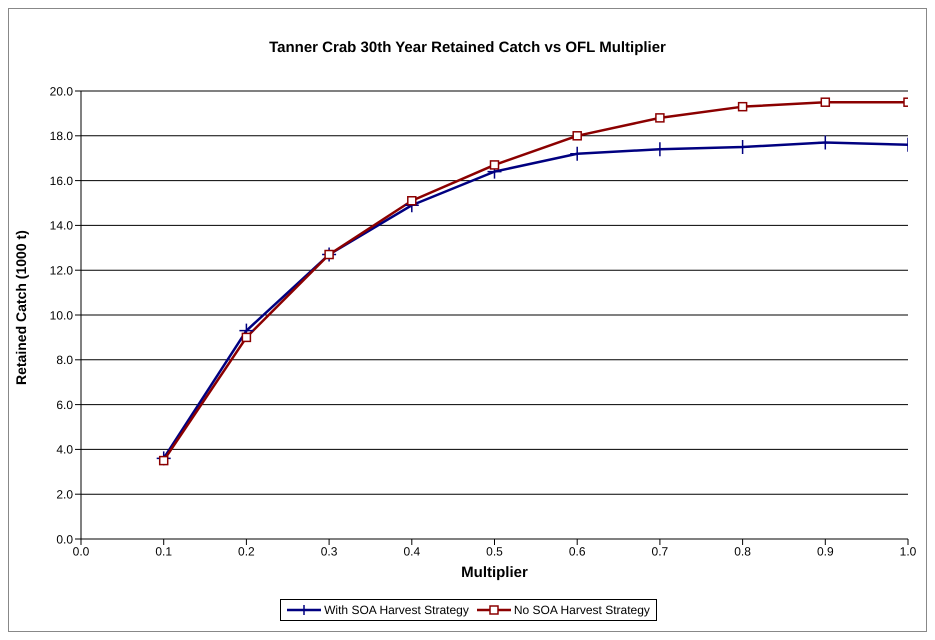  Describe the element at coordinates (81, 551) in the screenshot. I see `x-tick-label: 0.0` at that location.